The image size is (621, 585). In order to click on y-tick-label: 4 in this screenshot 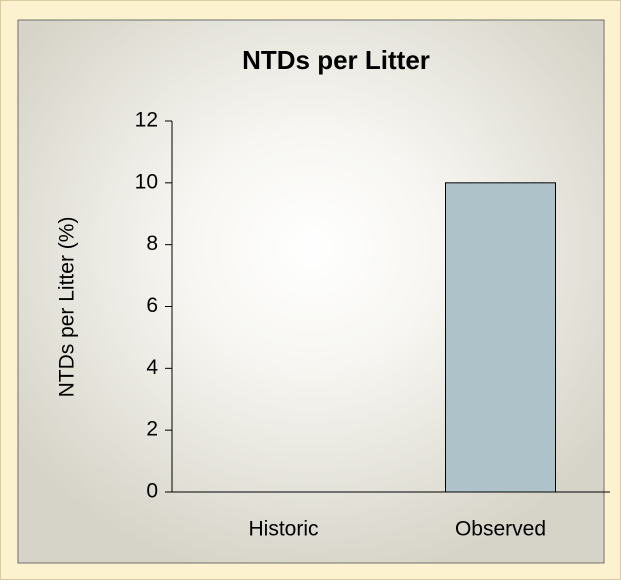, I will do `click(152, 367)`.